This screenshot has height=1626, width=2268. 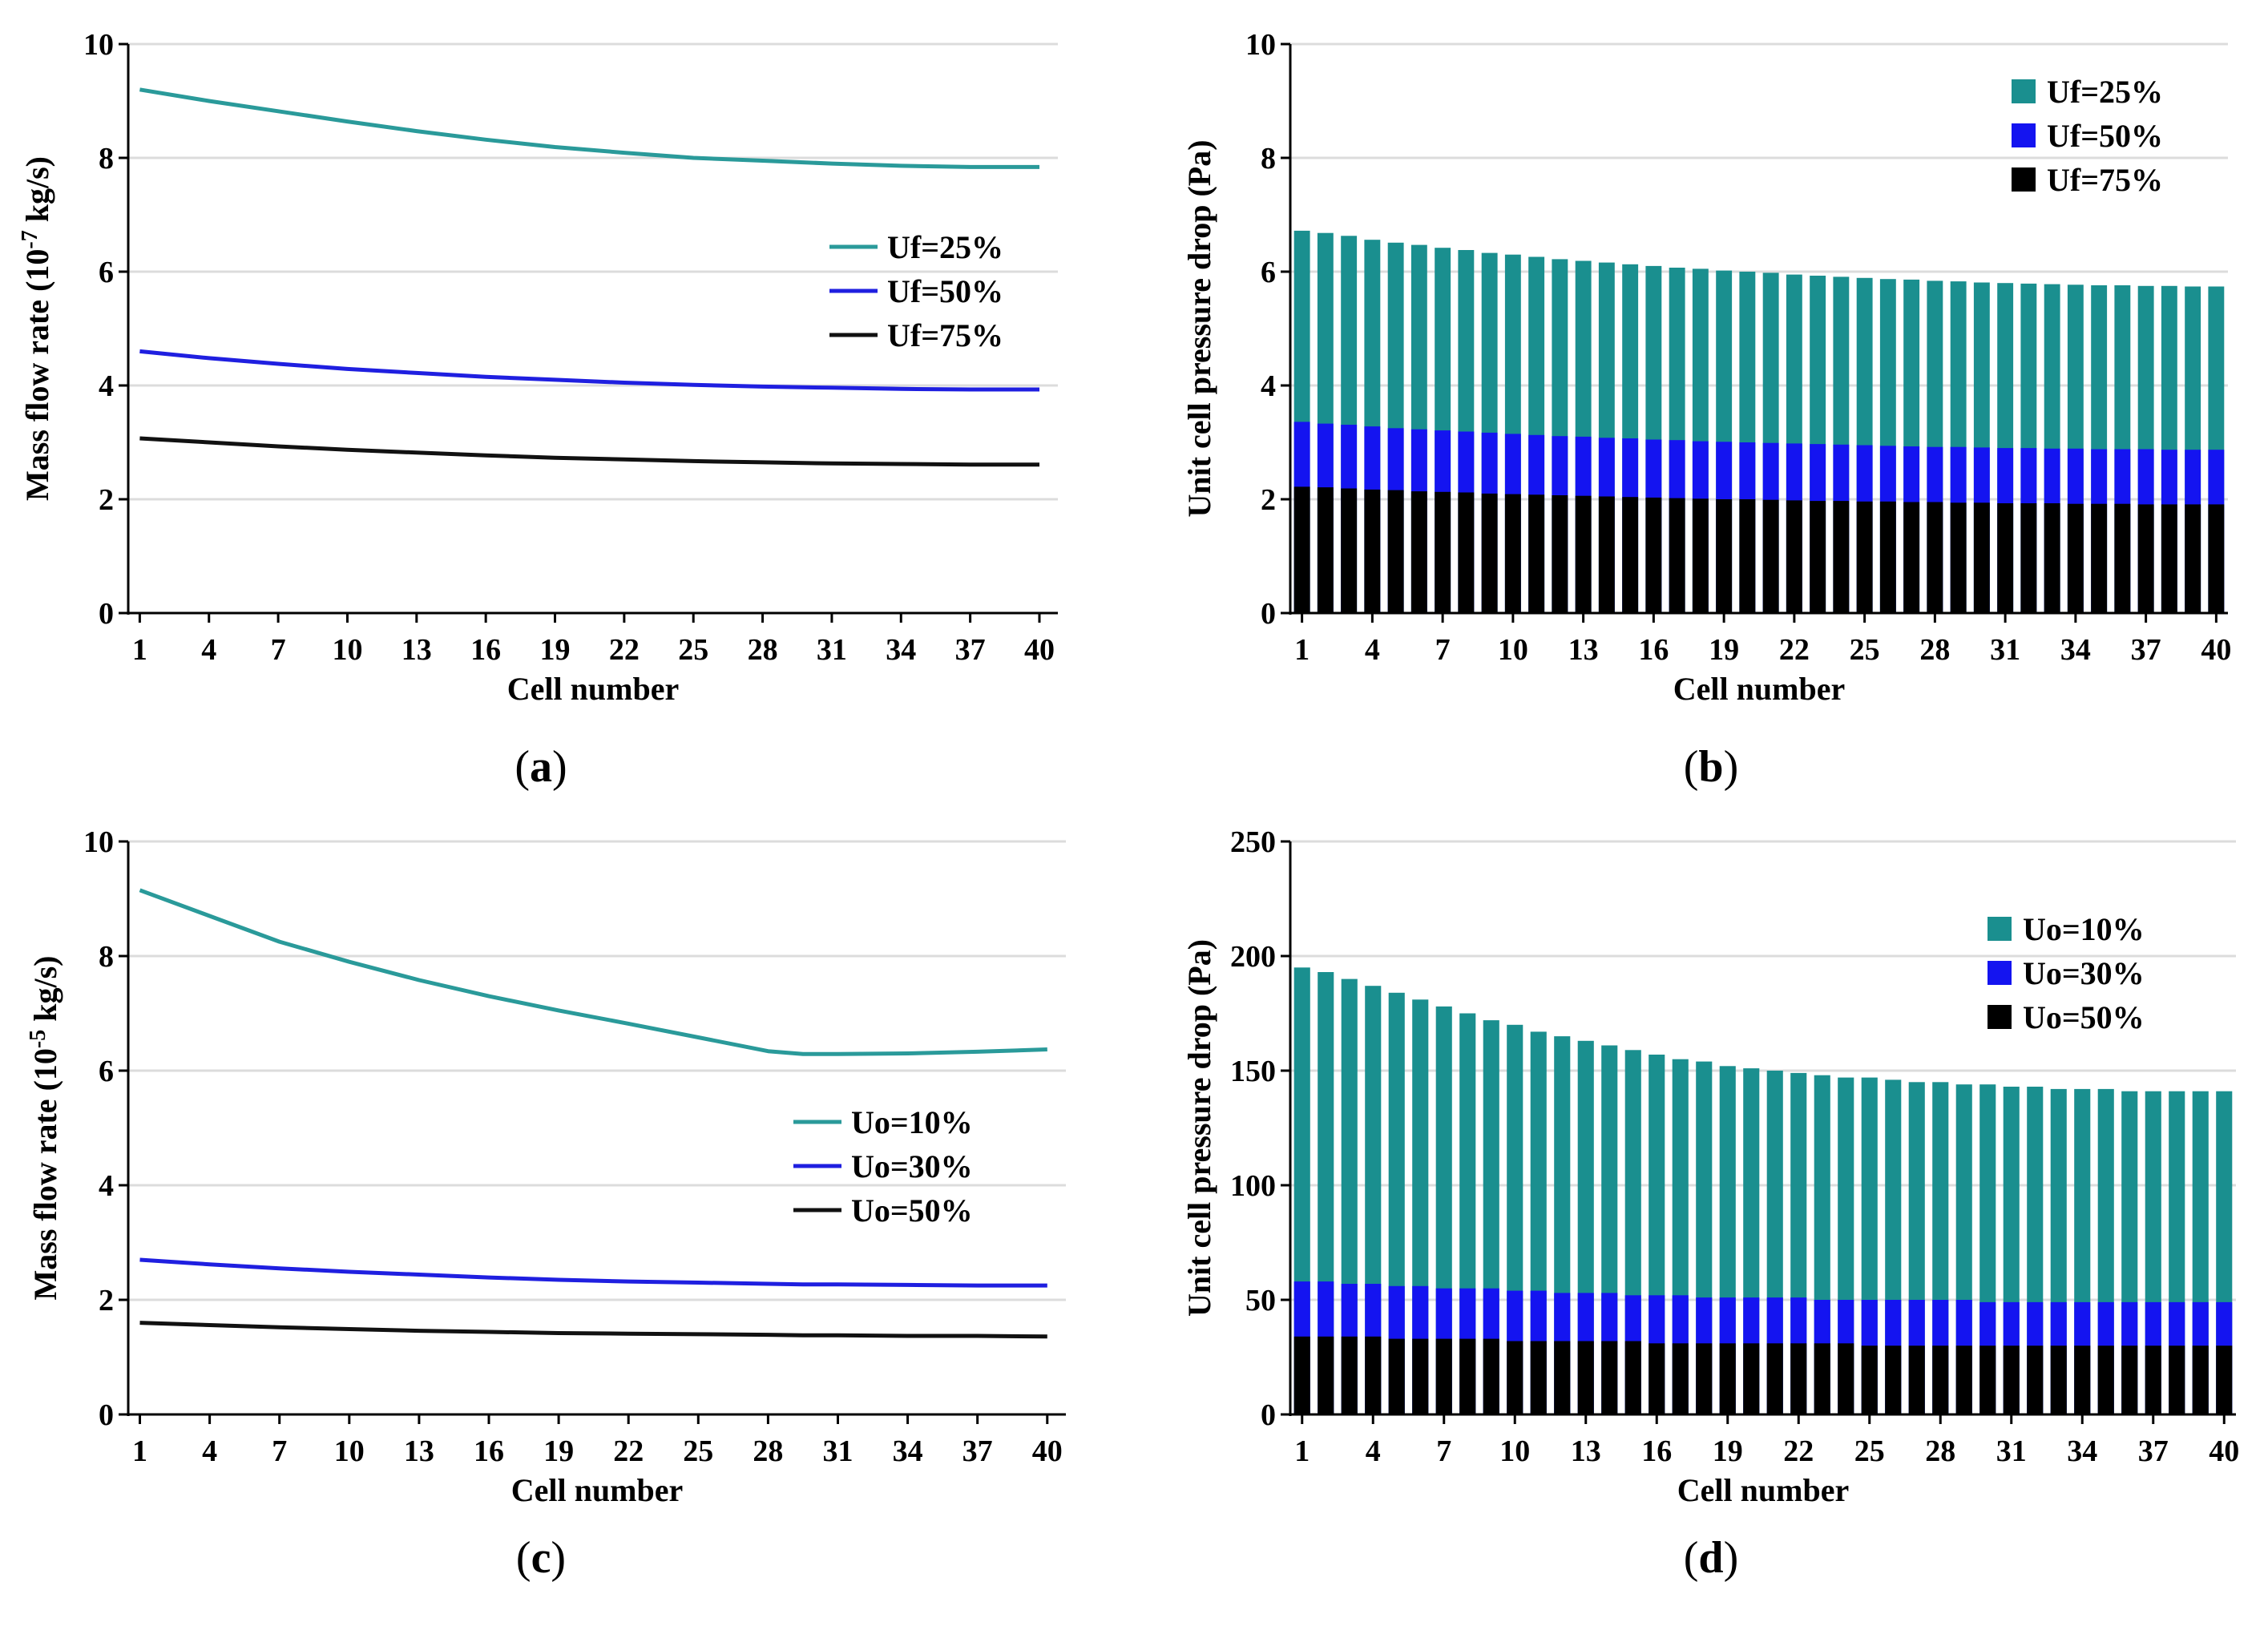 I want to click on y-tick-label: 250, so click(x=1253, y=842).